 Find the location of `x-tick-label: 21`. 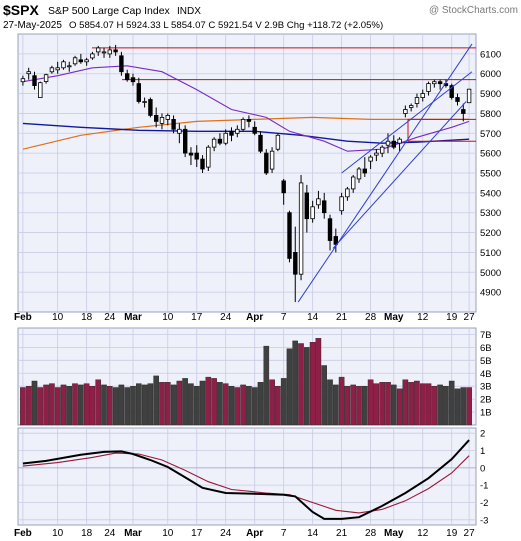

x-tick-label: 21 is located at coordinates (342, 533).